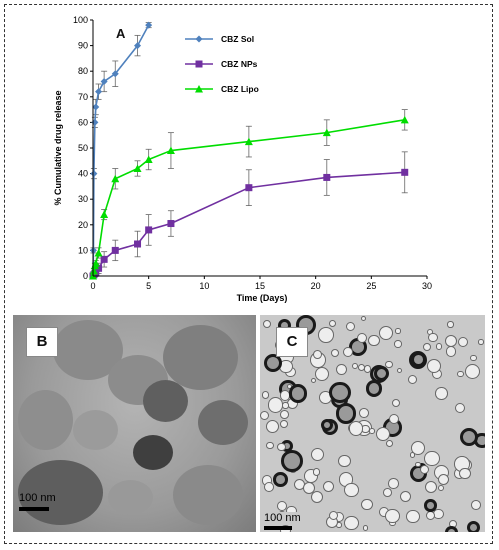 This screenshot has height=550, width=499. I want to click on x-tick-label: 10, so click(204, 286).